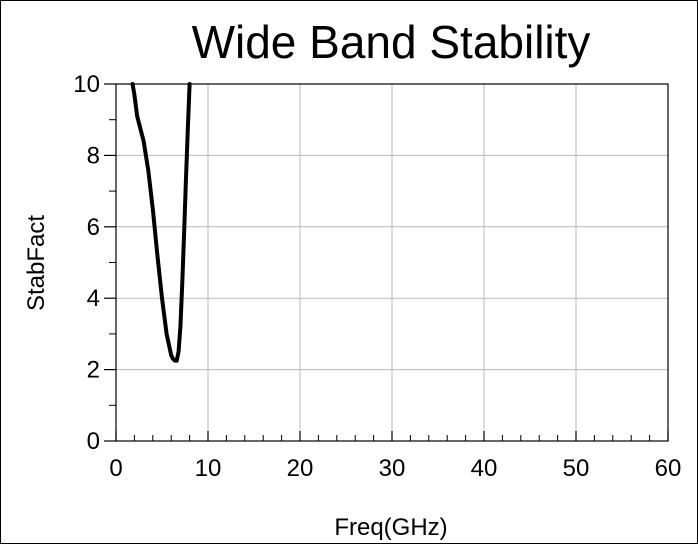  Describe the element at coordinates (668, 468) in the screenshot. I see `x-tick-label: 60` at that location.